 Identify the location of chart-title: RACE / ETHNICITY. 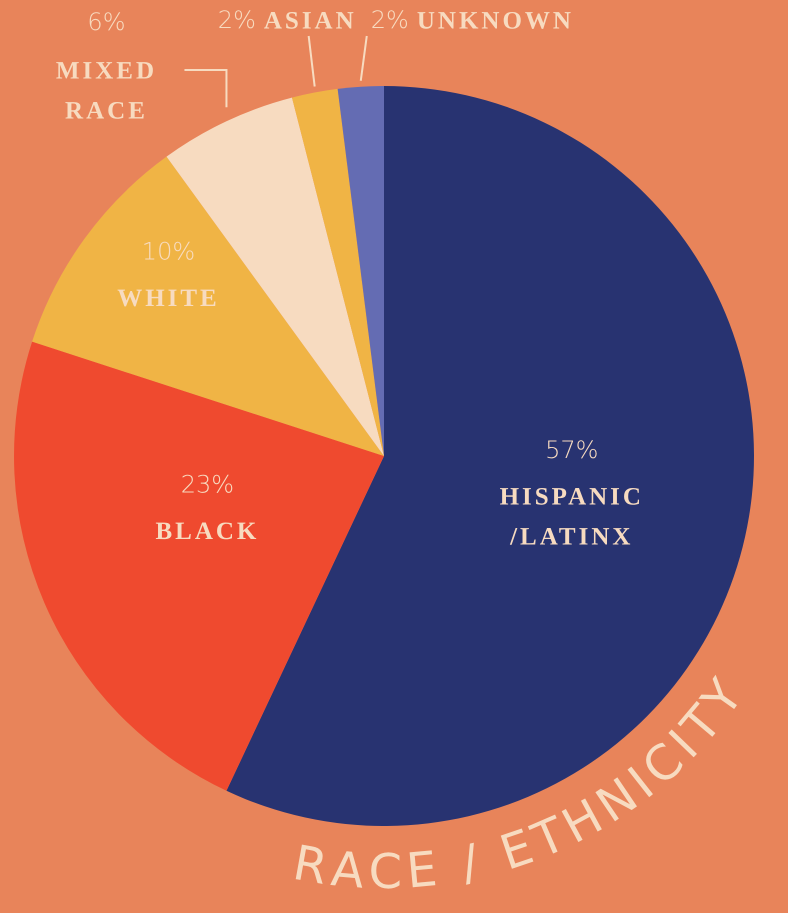
(521, 785).